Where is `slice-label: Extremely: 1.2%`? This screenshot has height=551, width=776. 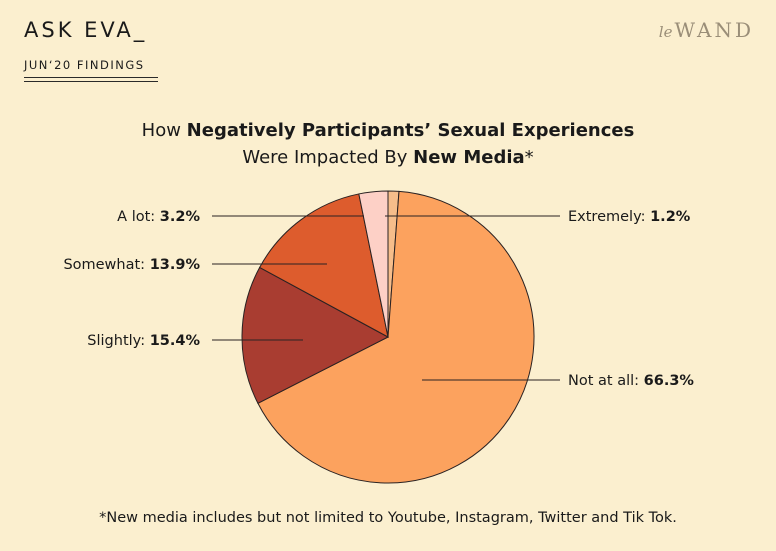 slice-label: Extremely: 1.2% is located at coordinates (629, 217).